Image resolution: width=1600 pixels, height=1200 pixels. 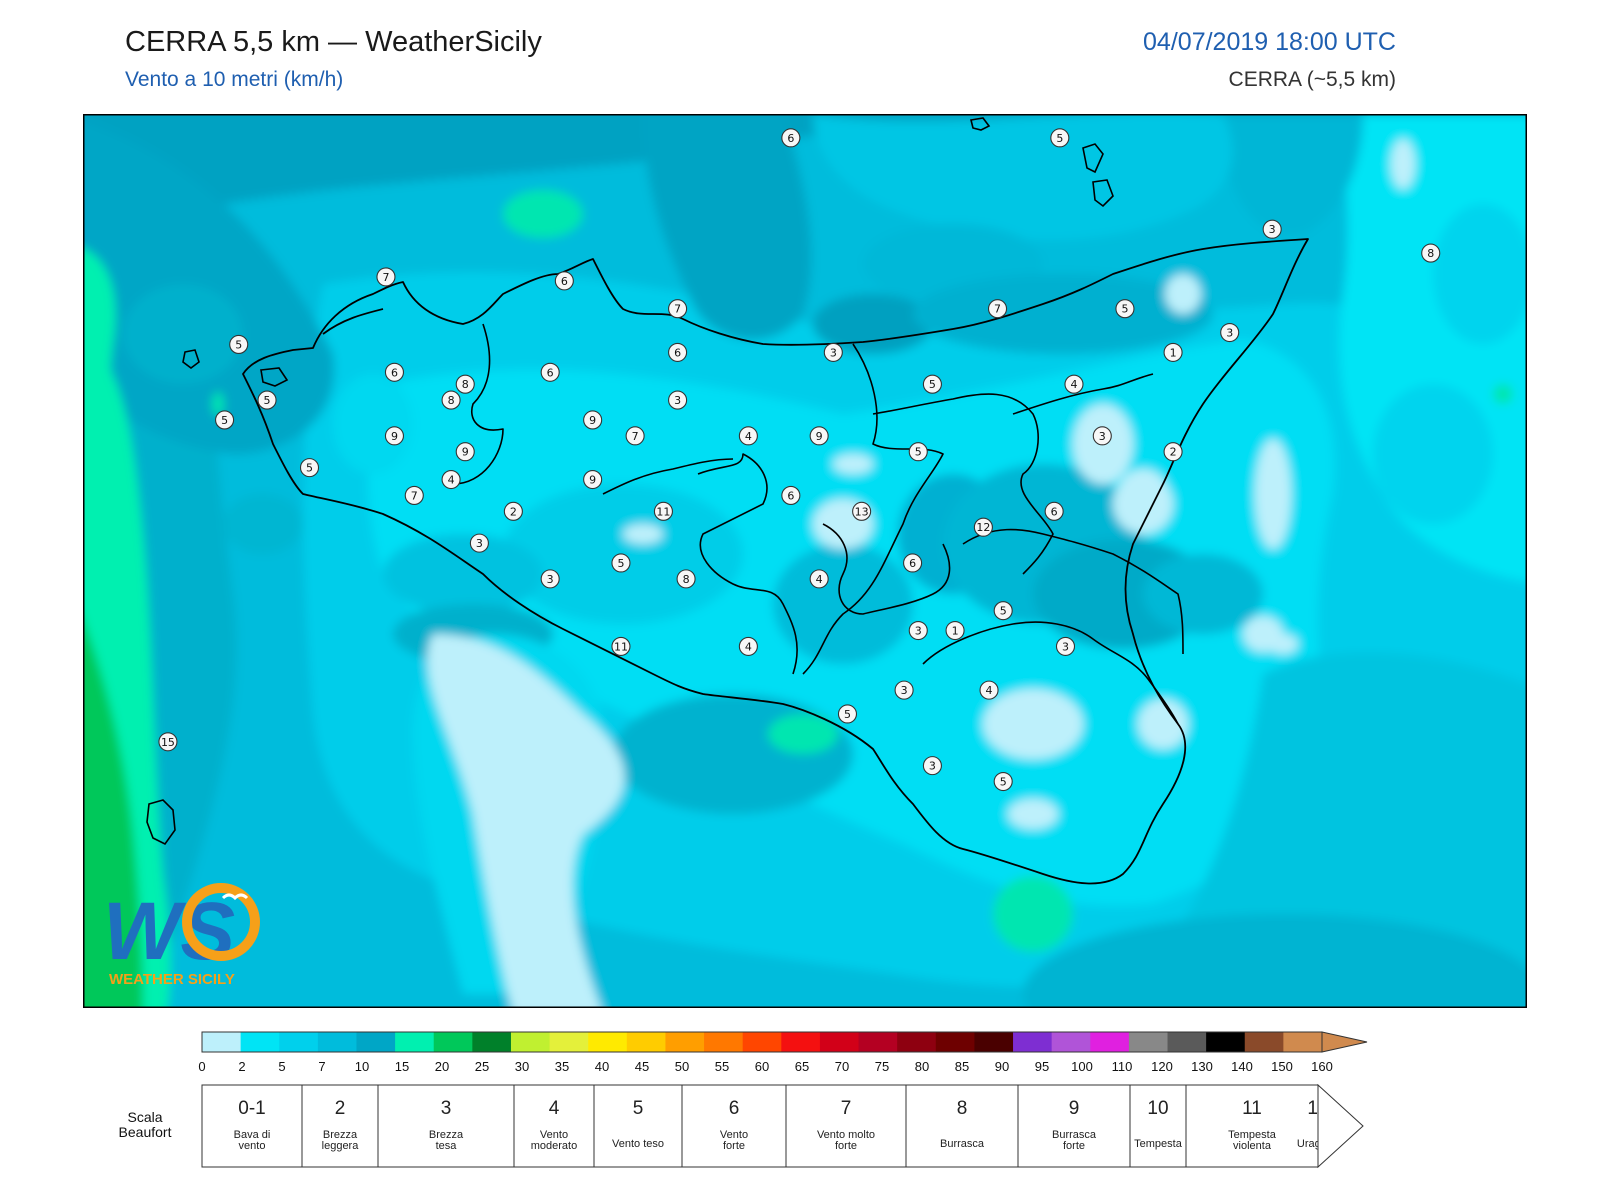 What do you see at coordinates (642, 1066) in the screenshot?
I see `colorbar-tick-label: 45` at bounding box center [642, 1066].